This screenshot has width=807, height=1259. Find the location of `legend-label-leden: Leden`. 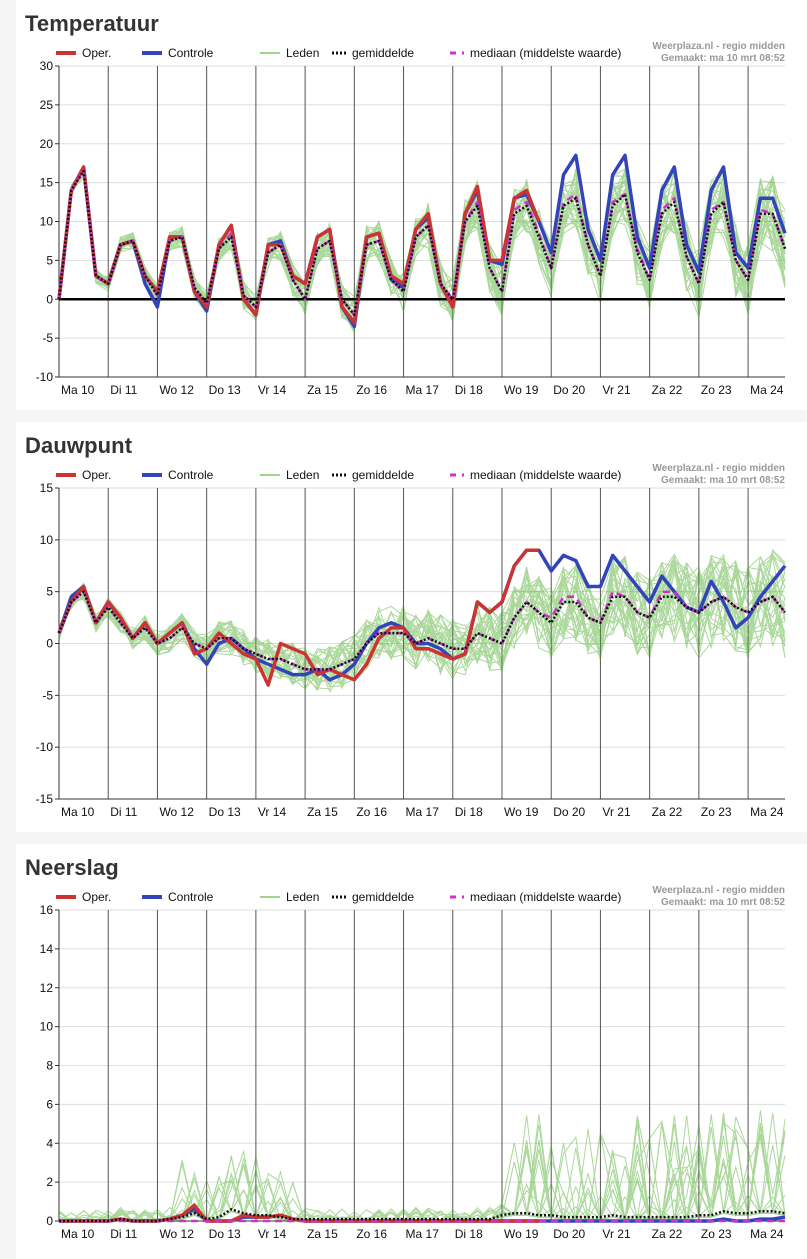

legend-label-leden: Leden is located at coordinates (302, 897).